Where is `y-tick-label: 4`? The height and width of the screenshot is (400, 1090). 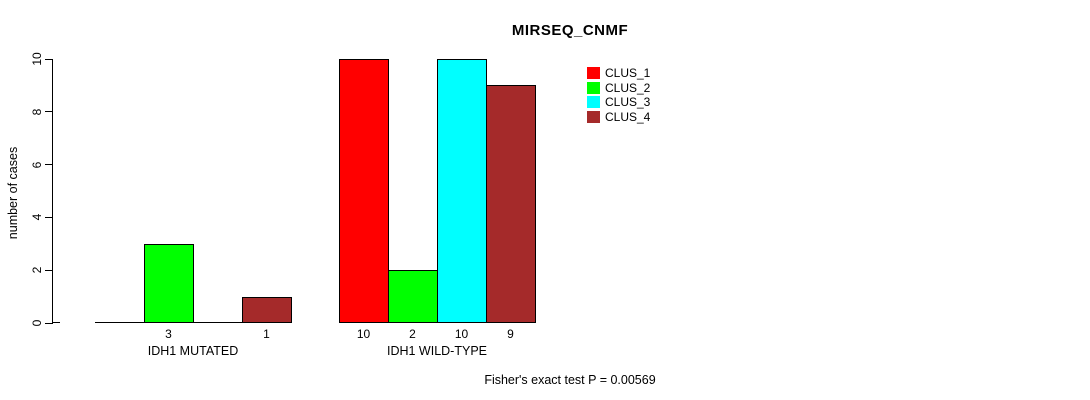
y-tick-label: 4 is located at coordinates (37, 217).